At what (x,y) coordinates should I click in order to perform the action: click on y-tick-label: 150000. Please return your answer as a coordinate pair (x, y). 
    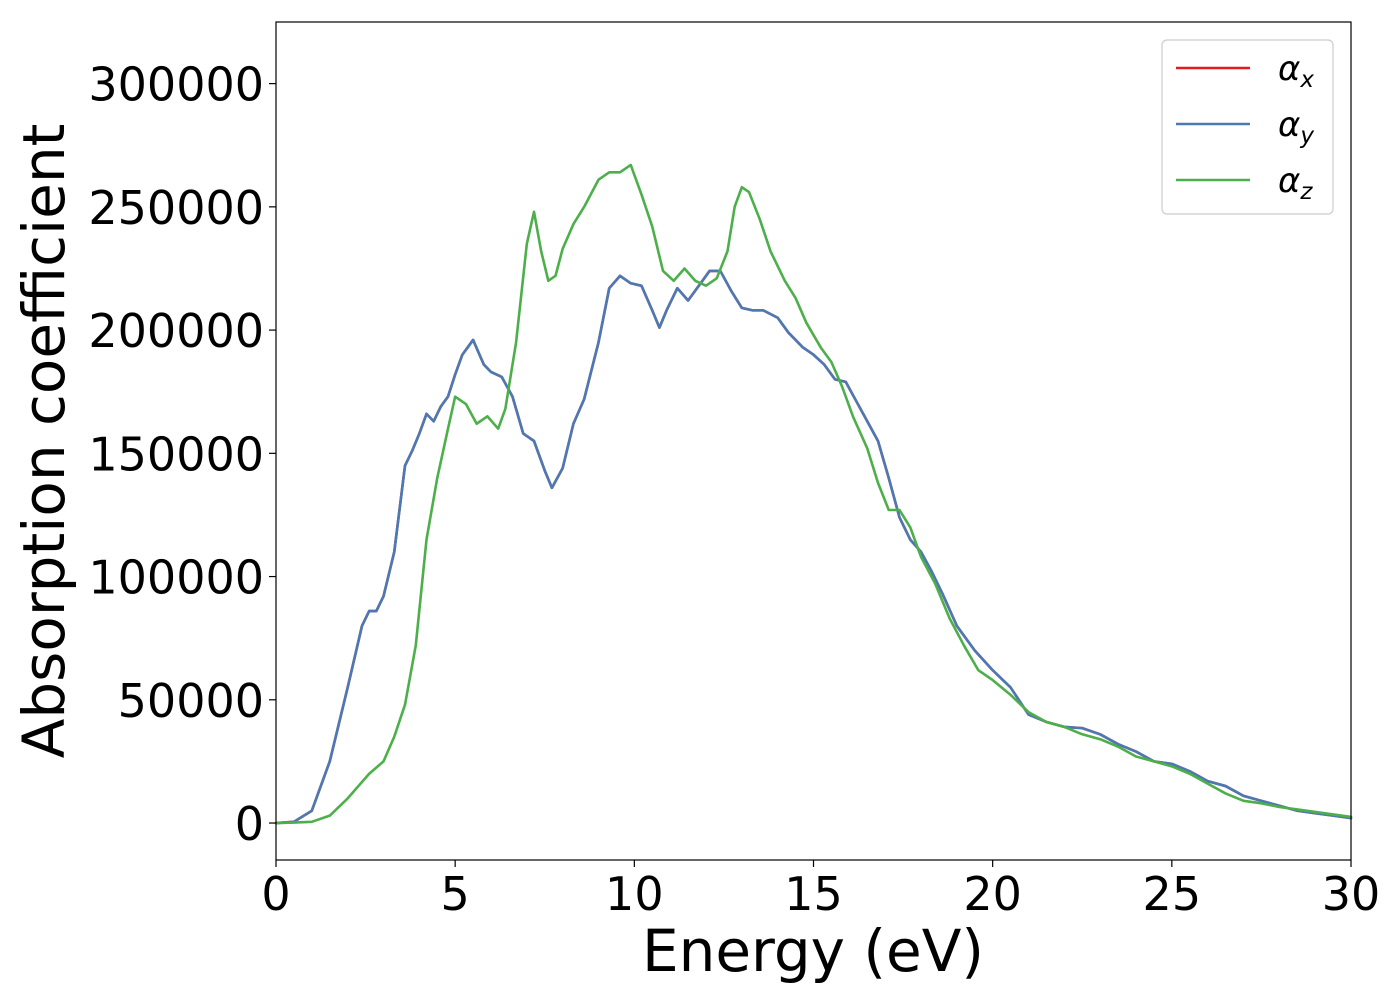
    Looking at the image, I should click on (176, 454).